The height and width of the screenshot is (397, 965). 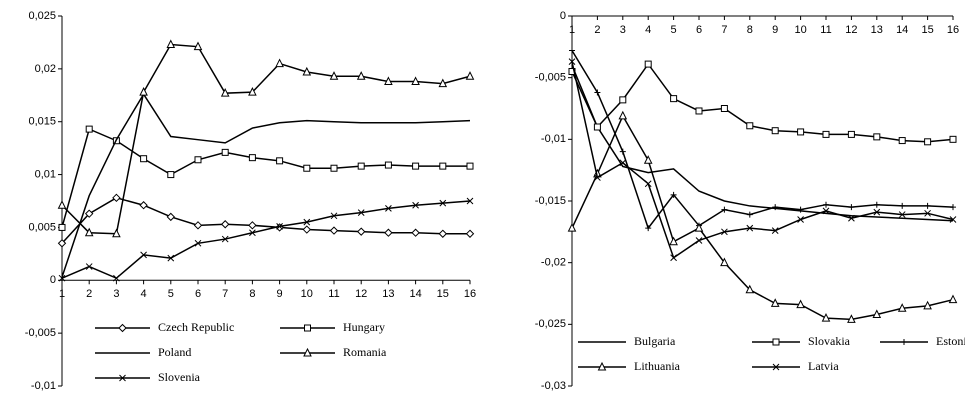 I want to click on x-tick-label: 12, so click(x=361, y=294).